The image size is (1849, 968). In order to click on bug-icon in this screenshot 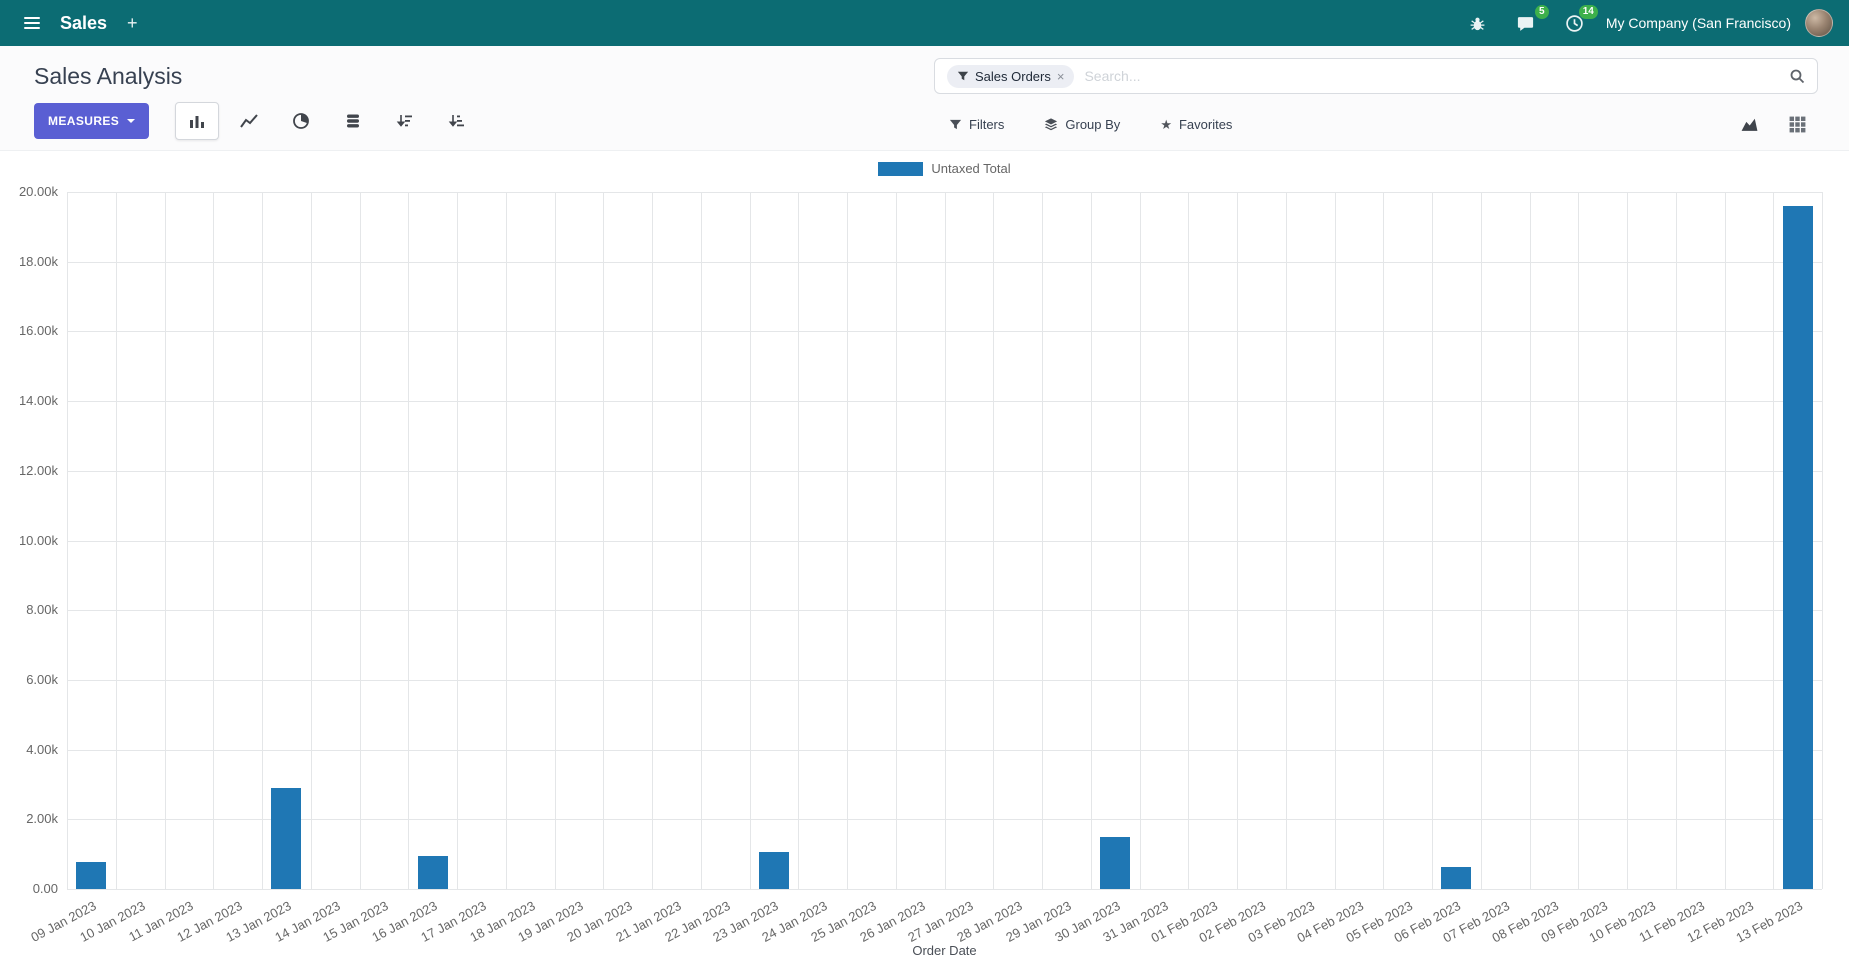, I will do `click(1477, 23)`.